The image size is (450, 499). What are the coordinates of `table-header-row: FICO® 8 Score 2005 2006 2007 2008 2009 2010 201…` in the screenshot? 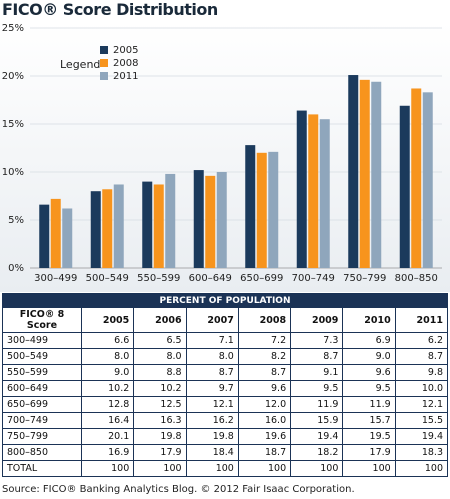 It's located at (225, 320).